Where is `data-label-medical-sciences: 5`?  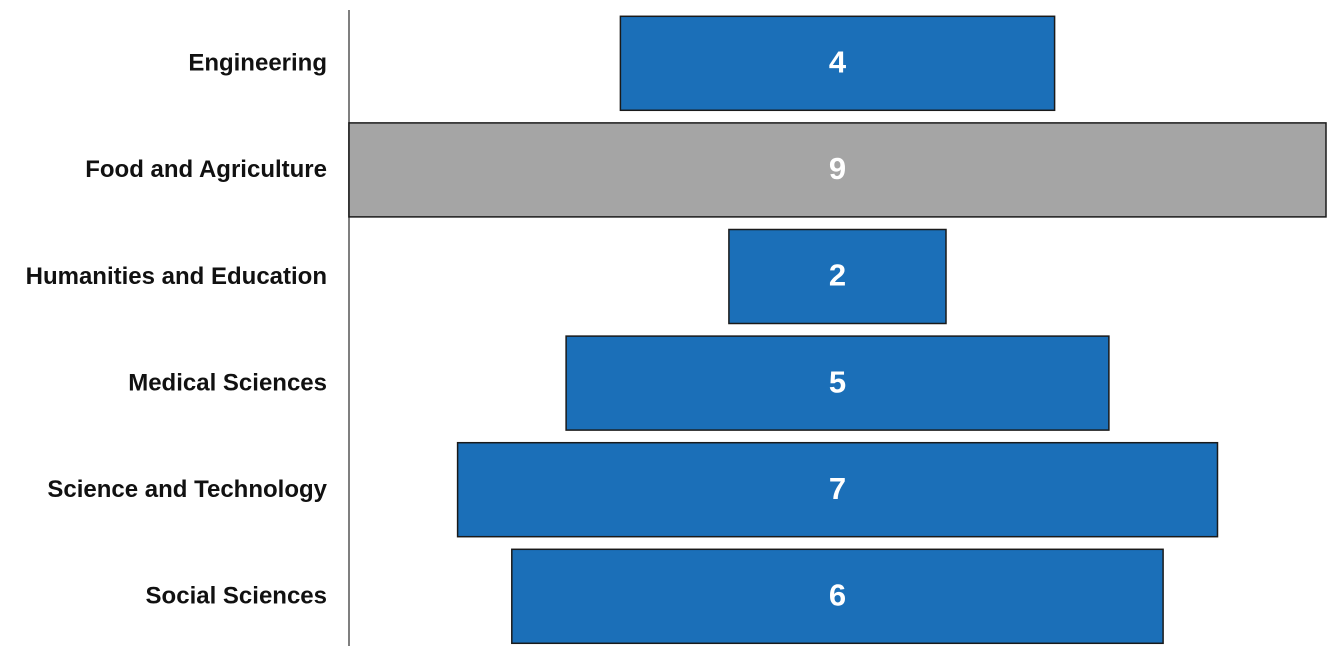 data-label-medical-sciences: 5 is located at coordinates (837, 381).